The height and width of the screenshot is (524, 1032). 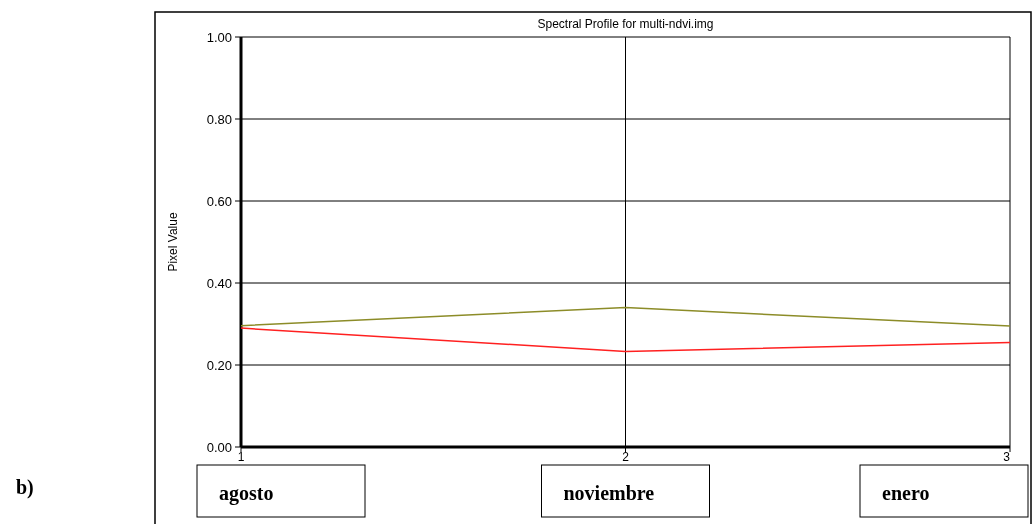 I want to click on x-tick-label: 1, so click(x=241, y=457).